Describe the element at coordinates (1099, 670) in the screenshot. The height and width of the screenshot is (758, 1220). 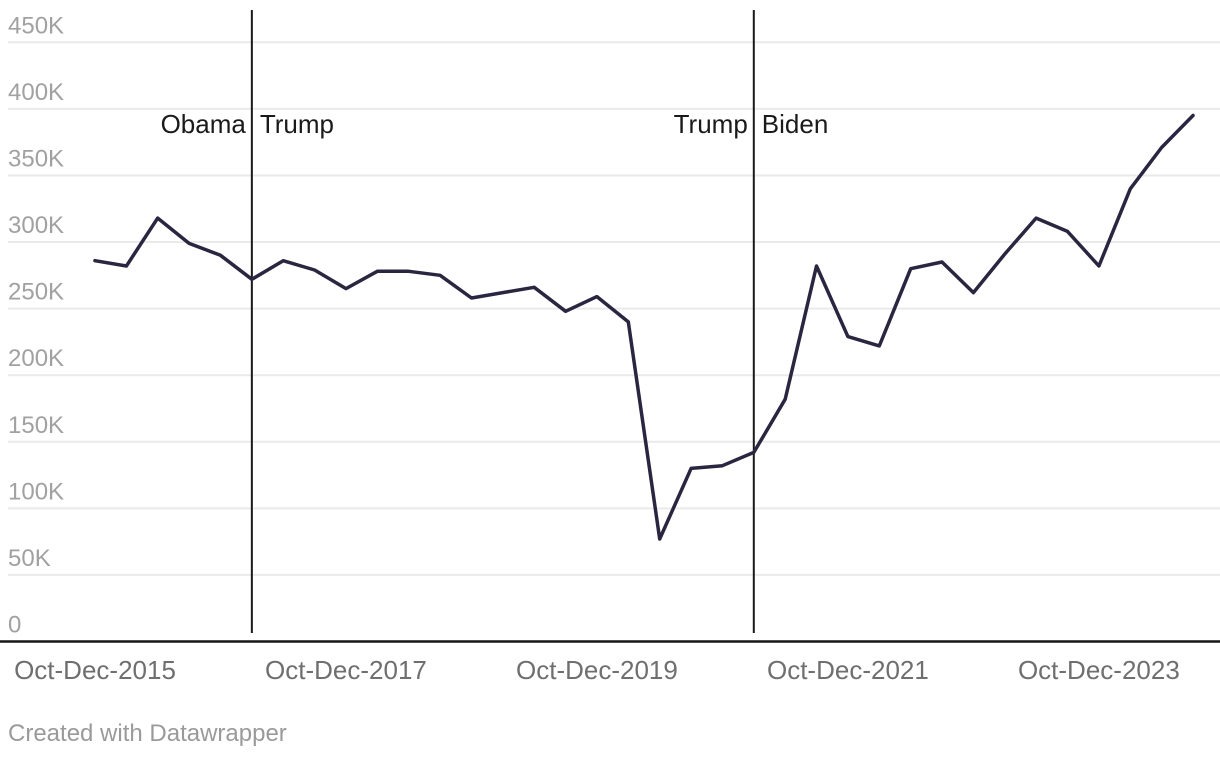
I see `x-axis-tick-label: Oct-Dec-2023` at that location.